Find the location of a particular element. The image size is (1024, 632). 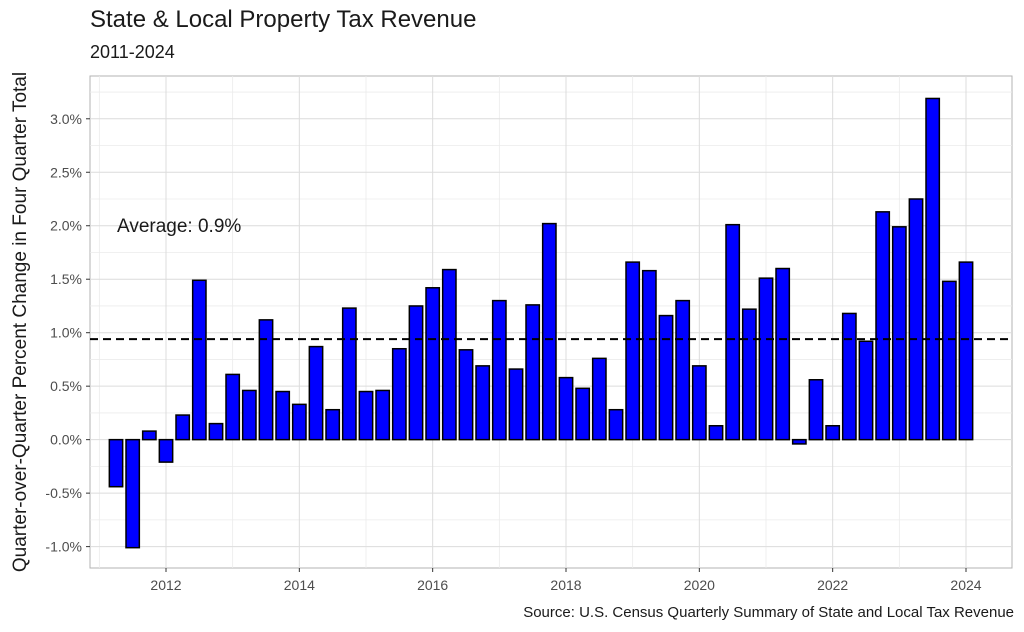

x-tick-label: 2014 is located at coordinates (299, 585).